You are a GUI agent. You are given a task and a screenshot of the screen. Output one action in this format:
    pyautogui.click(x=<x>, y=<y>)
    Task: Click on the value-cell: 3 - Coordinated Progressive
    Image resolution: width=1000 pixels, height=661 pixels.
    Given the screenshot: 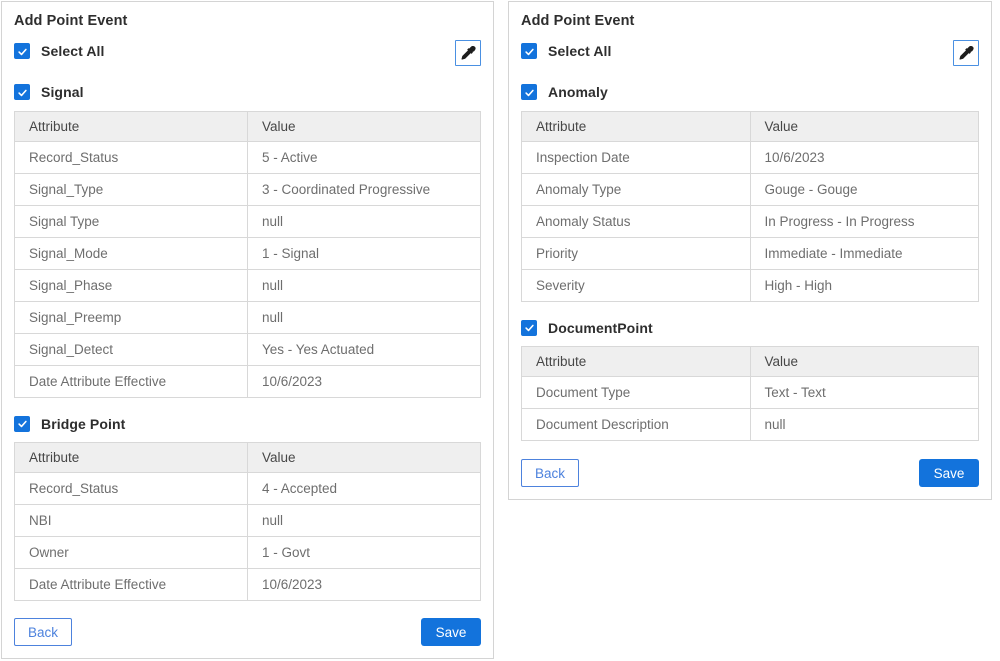 What is the action you would take?
    pyautogui.click(x=364, y=189)
    